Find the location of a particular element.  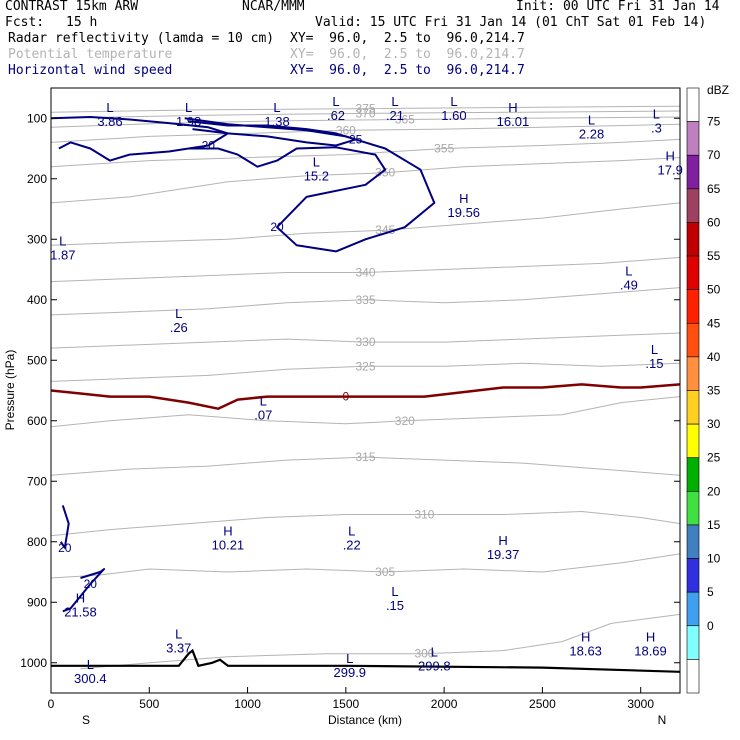

hl-symbol-12: L is located at coordinates (62, 240).